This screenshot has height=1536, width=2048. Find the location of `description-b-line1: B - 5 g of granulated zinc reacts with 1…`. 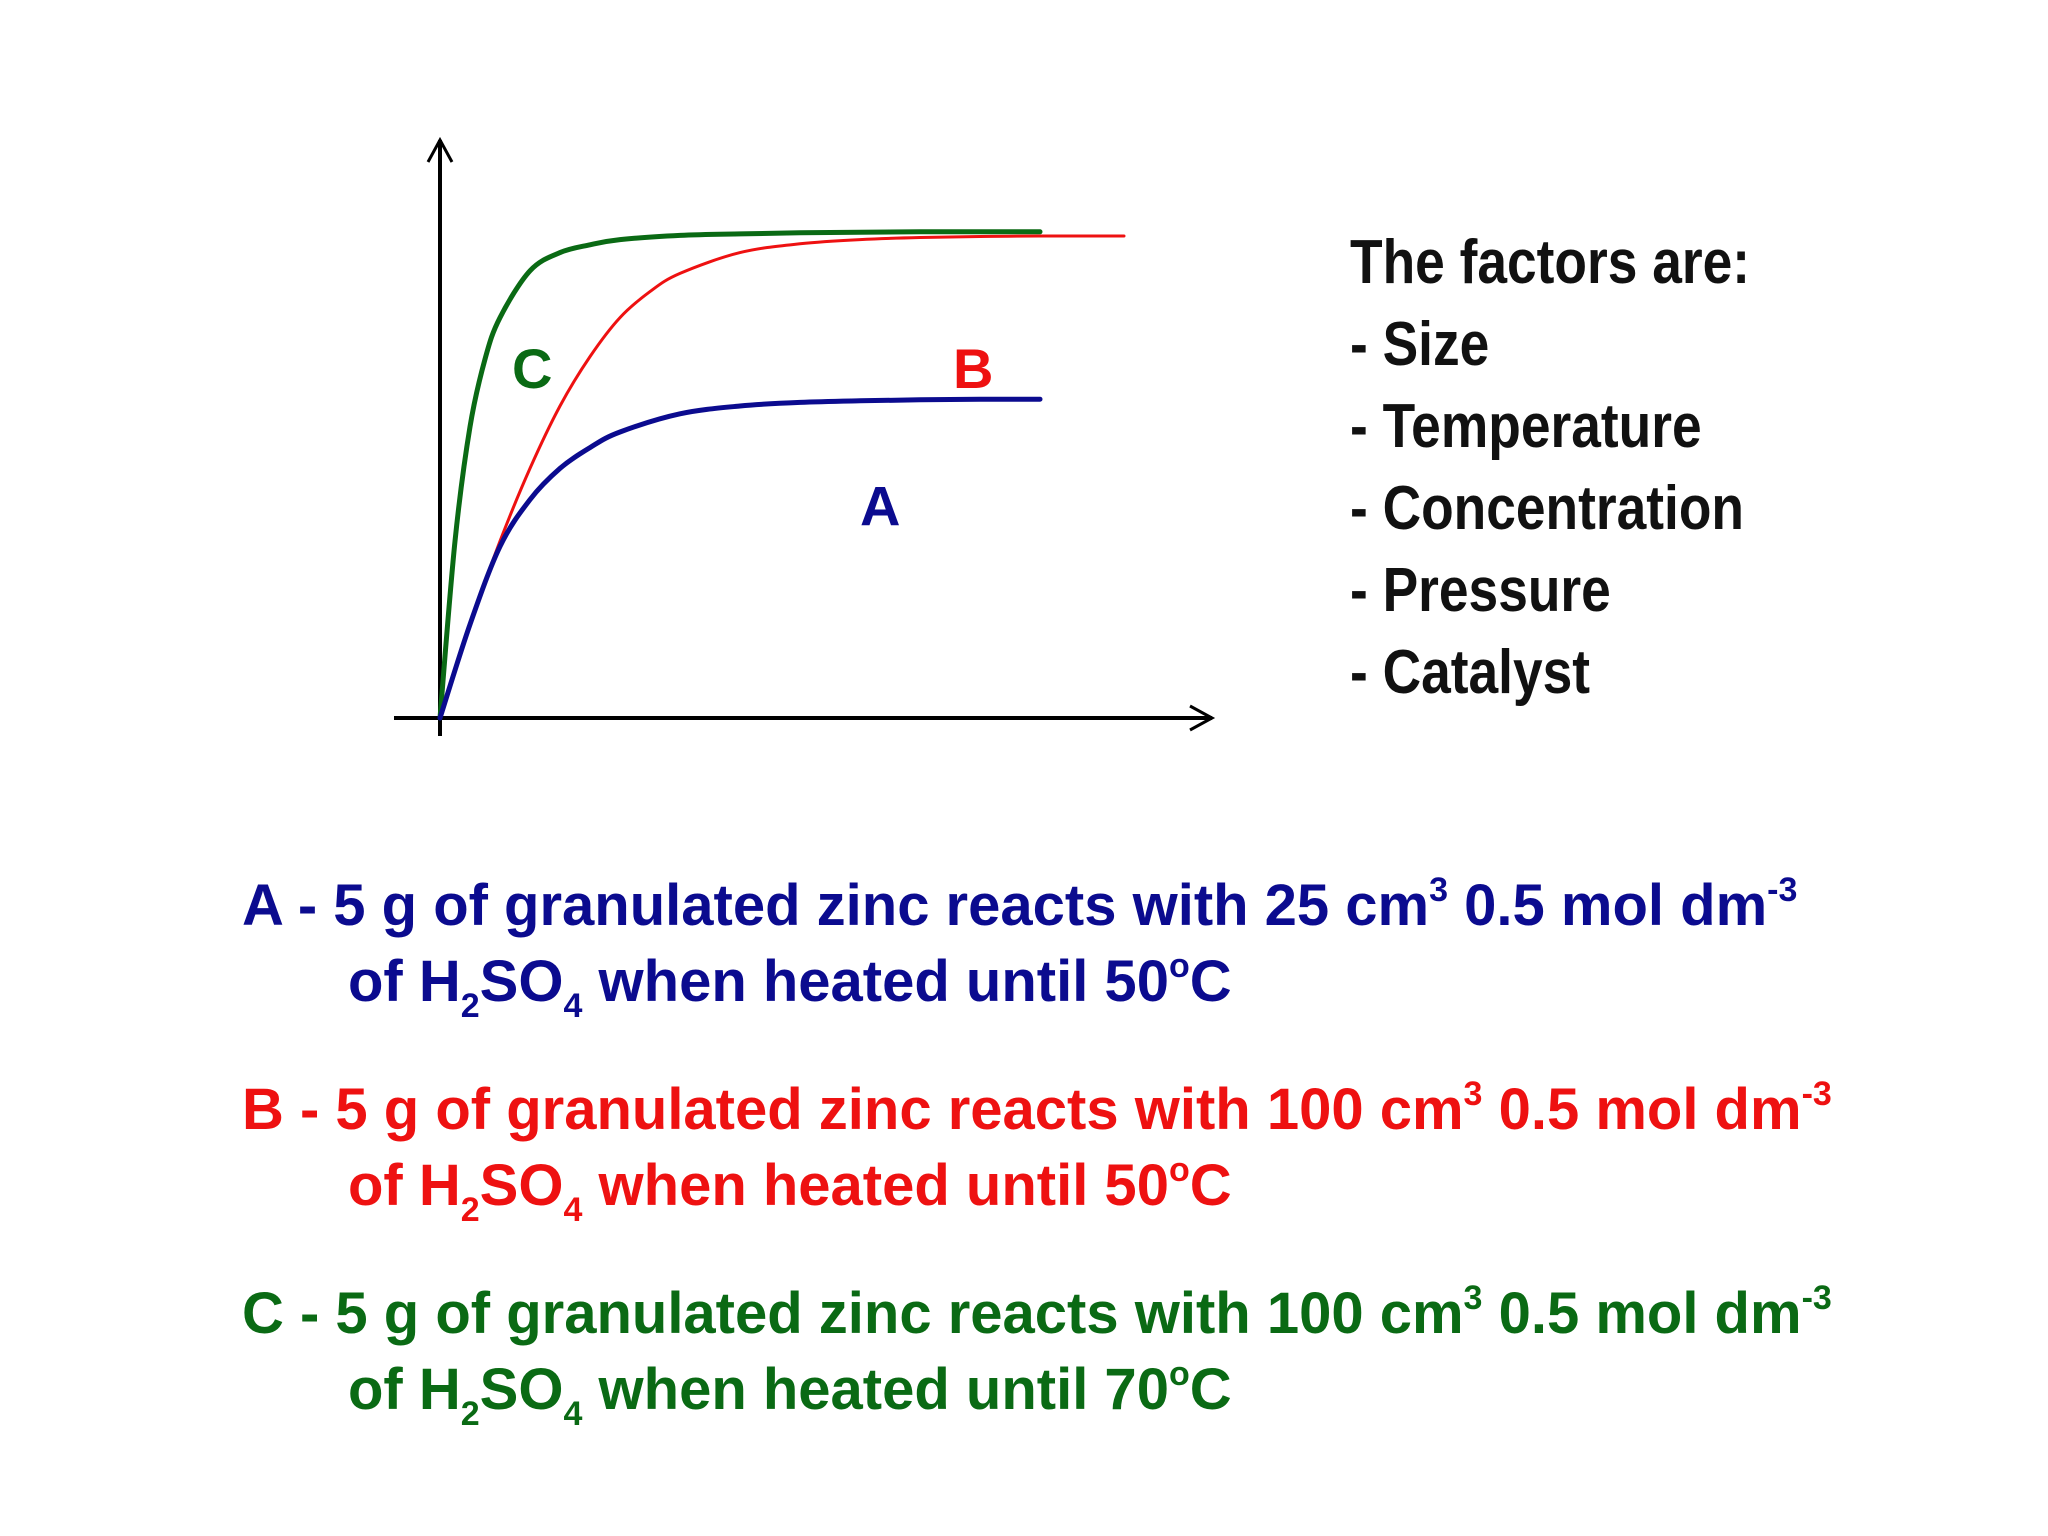

description-b-line1: B - 5 g of granulated zinc reacts with 1… is located at coordinates (1037, 1108).